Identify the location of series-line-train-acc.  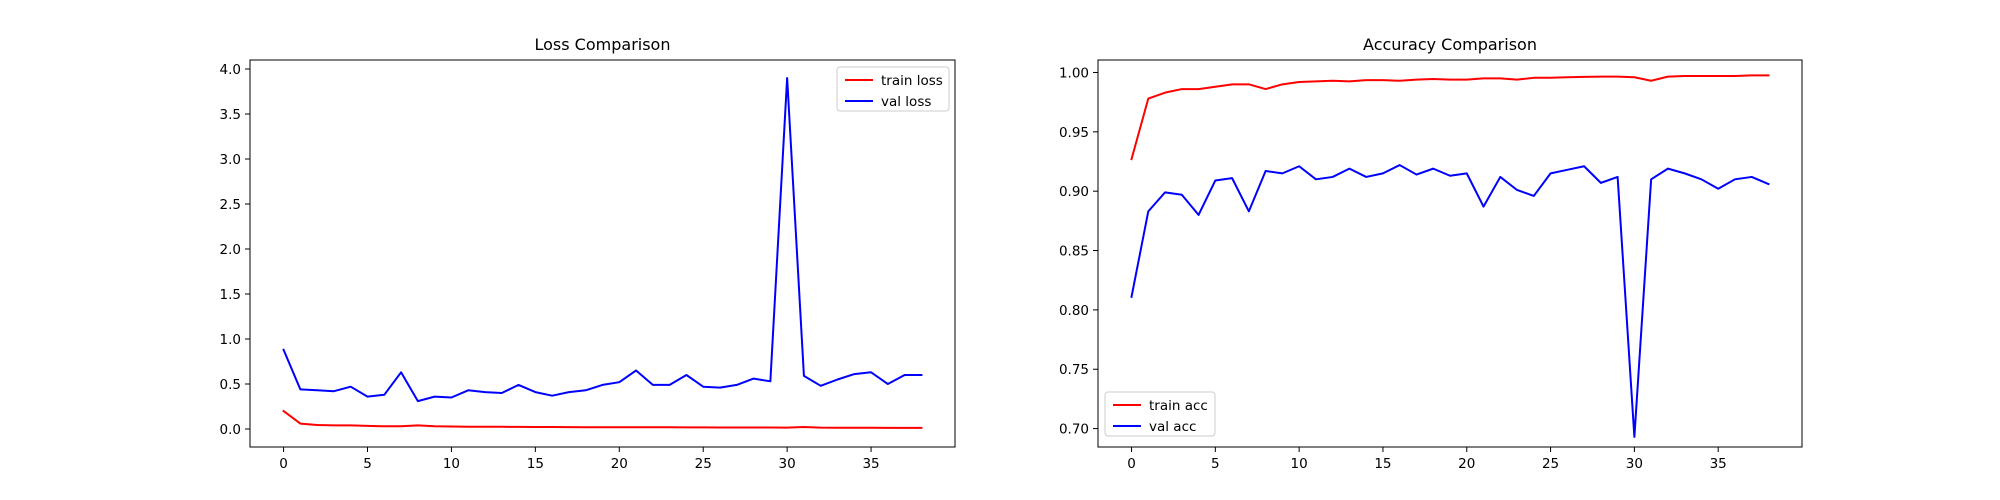
(1450, 117).